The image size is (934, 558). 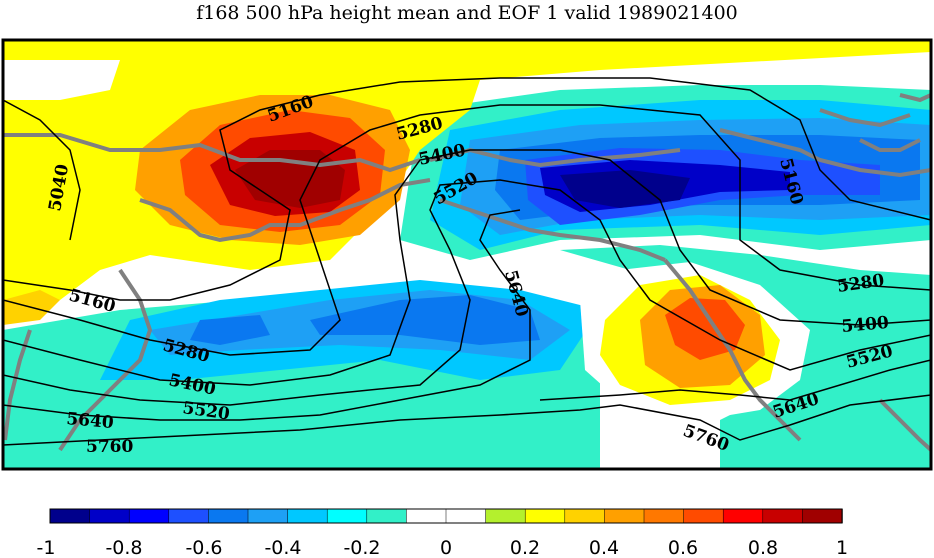 I want to click on colorbar-tick-label: -1, so click(x=46, y=547).